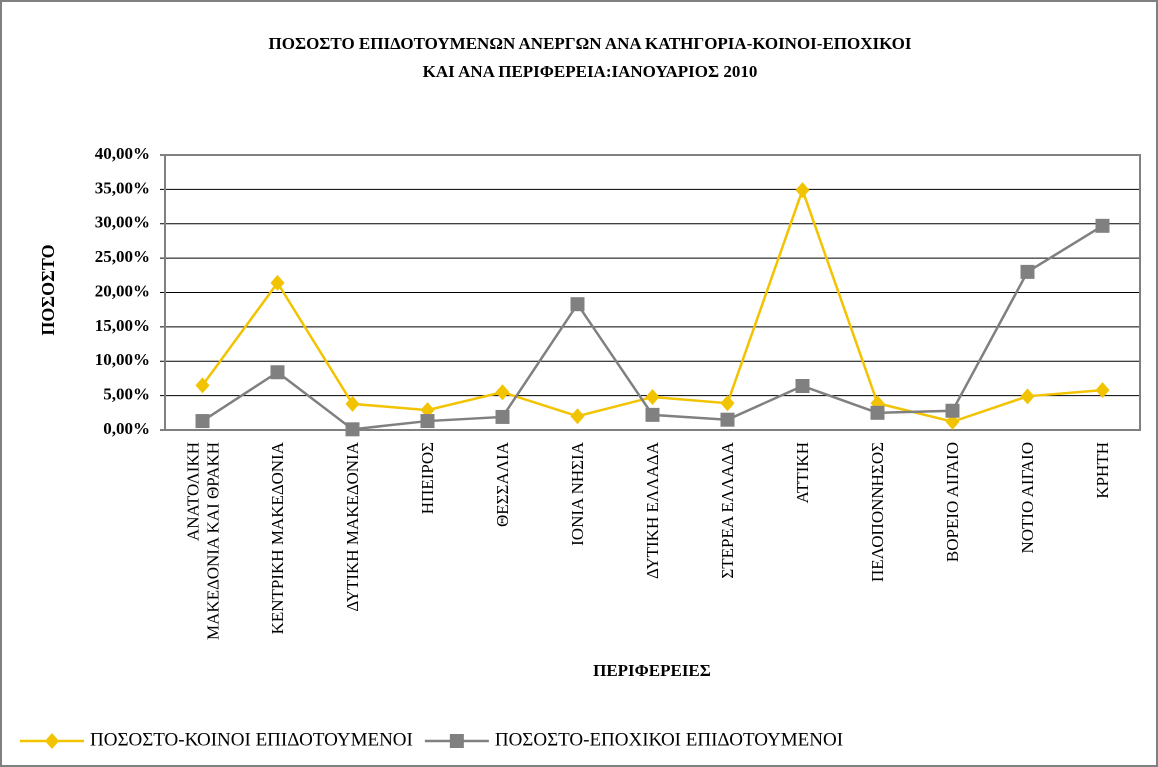 This screenshot has height=767, width=1158. What do you see at coordinates (122, 256) in the screenshot?
I see `y-tick-label: 25,00%` at bounding box center [122, 256].